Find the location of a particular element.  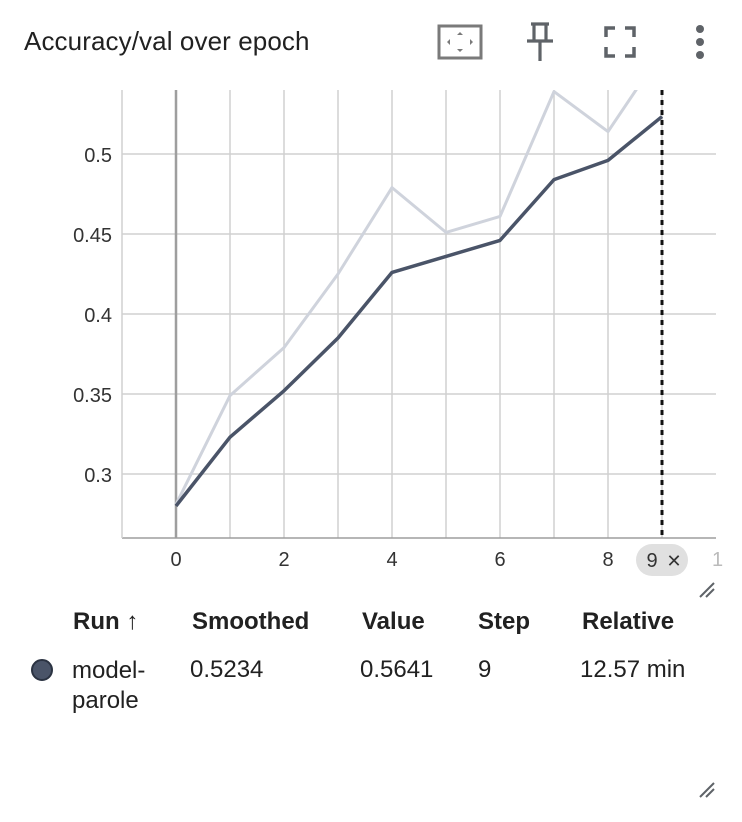

pin-icon is located at coordinates (540, 41).